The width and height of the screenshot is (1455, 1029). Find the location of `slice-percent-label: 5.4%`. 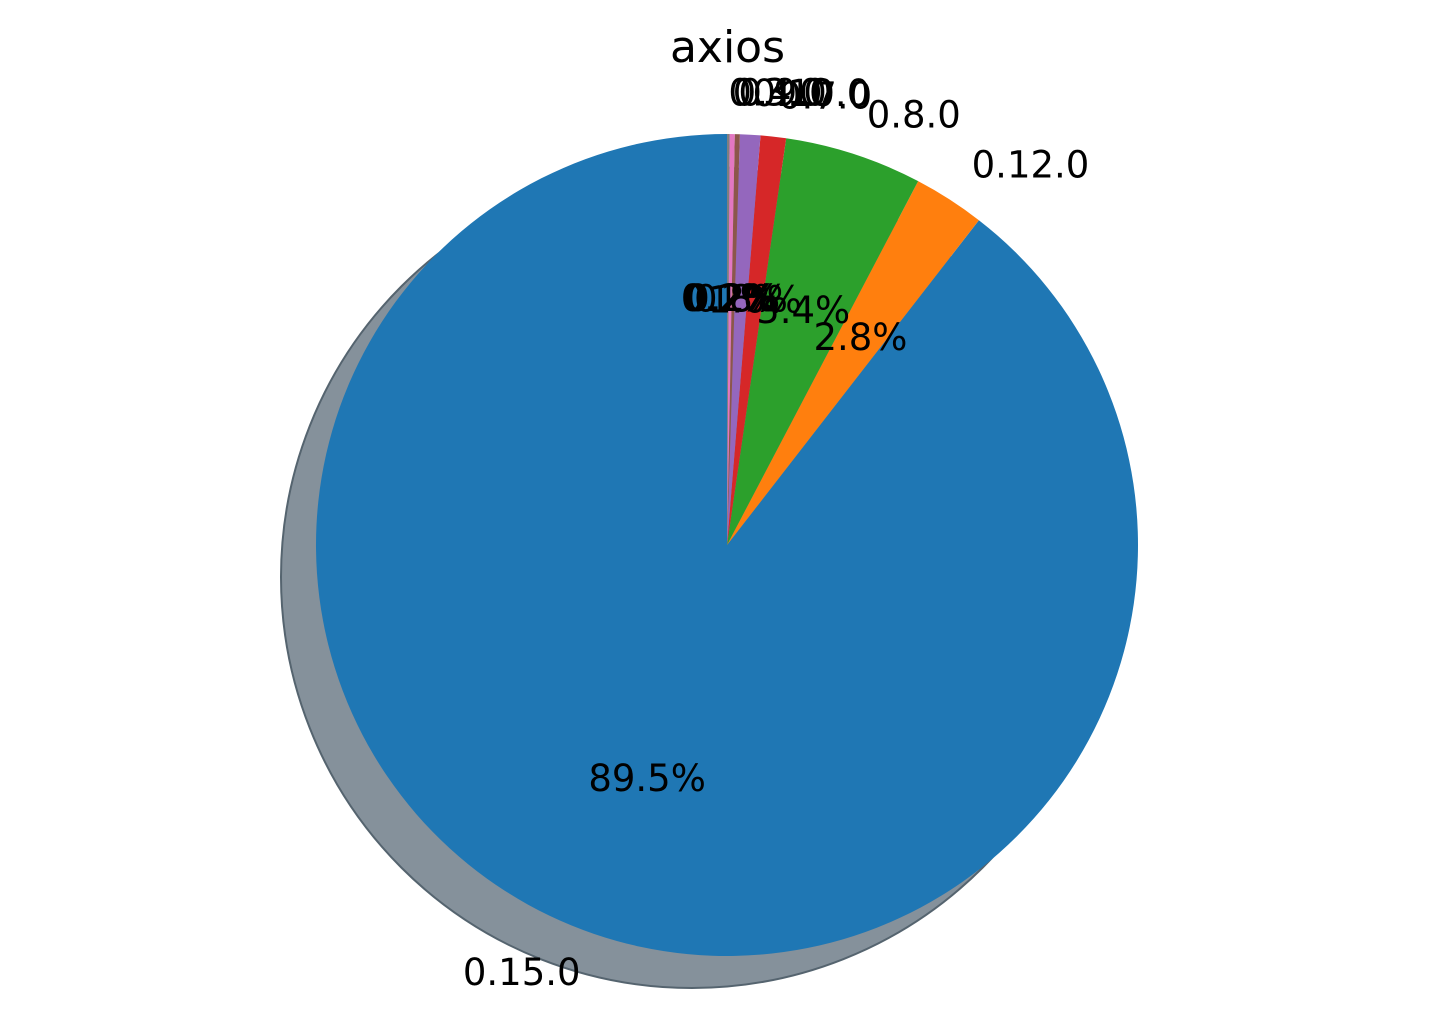

slice-percent-label: 5.4% is located at coordinates (803, 310).